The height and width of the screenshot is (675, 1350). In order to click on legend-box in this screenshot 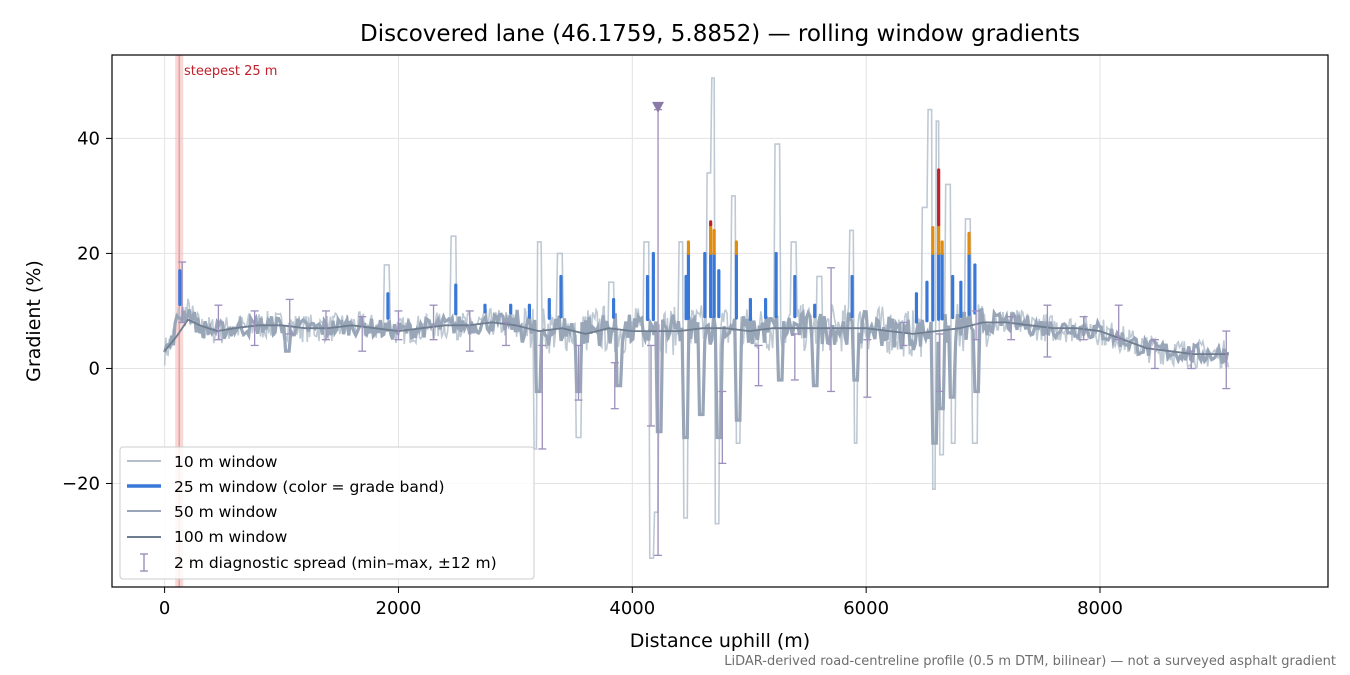, I will do `click(327, 513)`.